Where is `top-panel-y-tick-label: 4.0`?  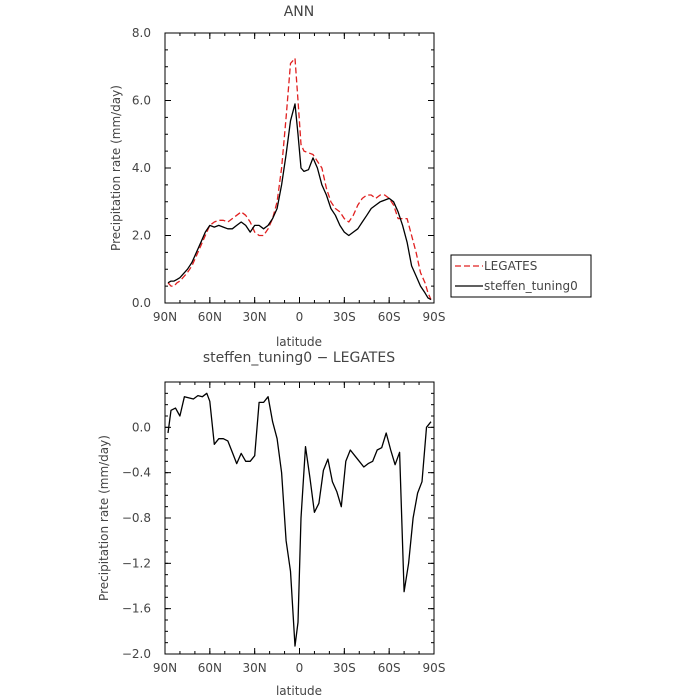 top-panel-y-tick-label: 4.0 is located at coordinates (141, 168).